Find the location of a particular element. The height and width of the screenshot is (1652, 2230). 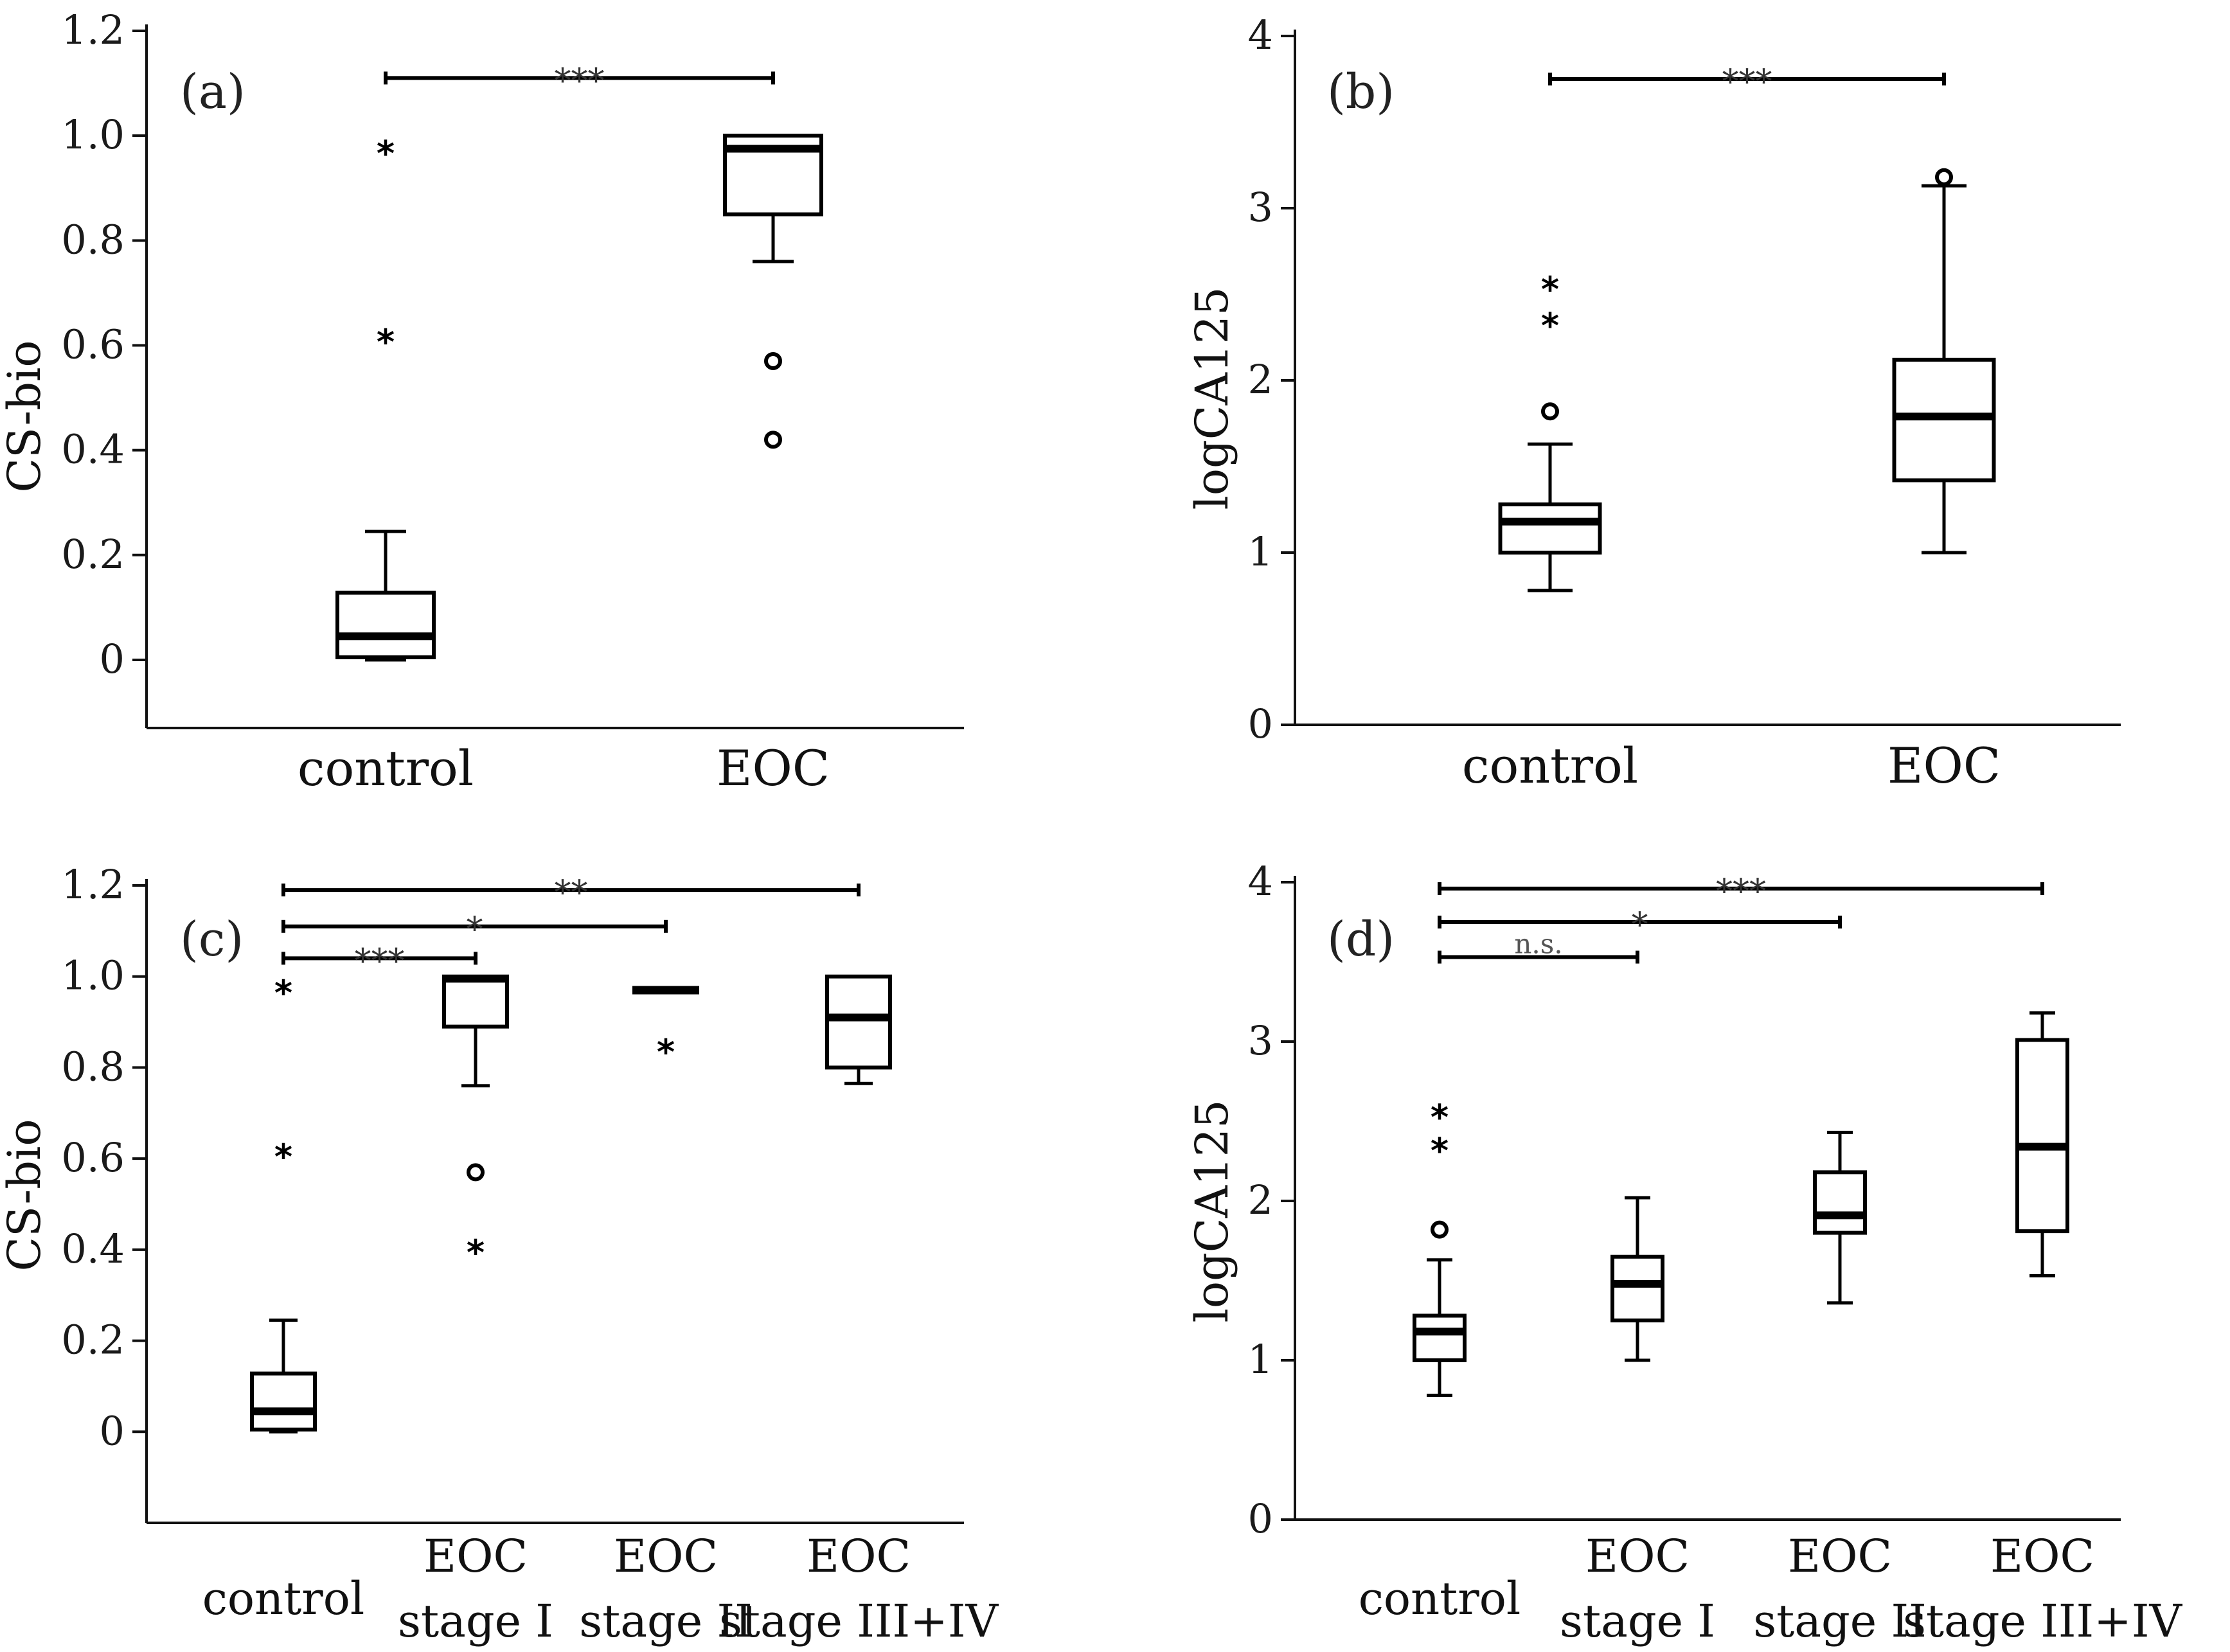

box-2: * is located at coordinates (665, 1029).